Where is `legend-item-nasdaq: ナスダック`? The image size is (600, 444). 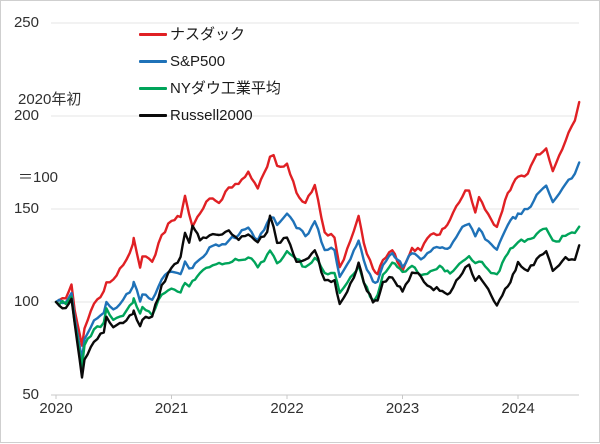 legend-item-nasdaq: ナスダック is located at coordinates (210, 34).